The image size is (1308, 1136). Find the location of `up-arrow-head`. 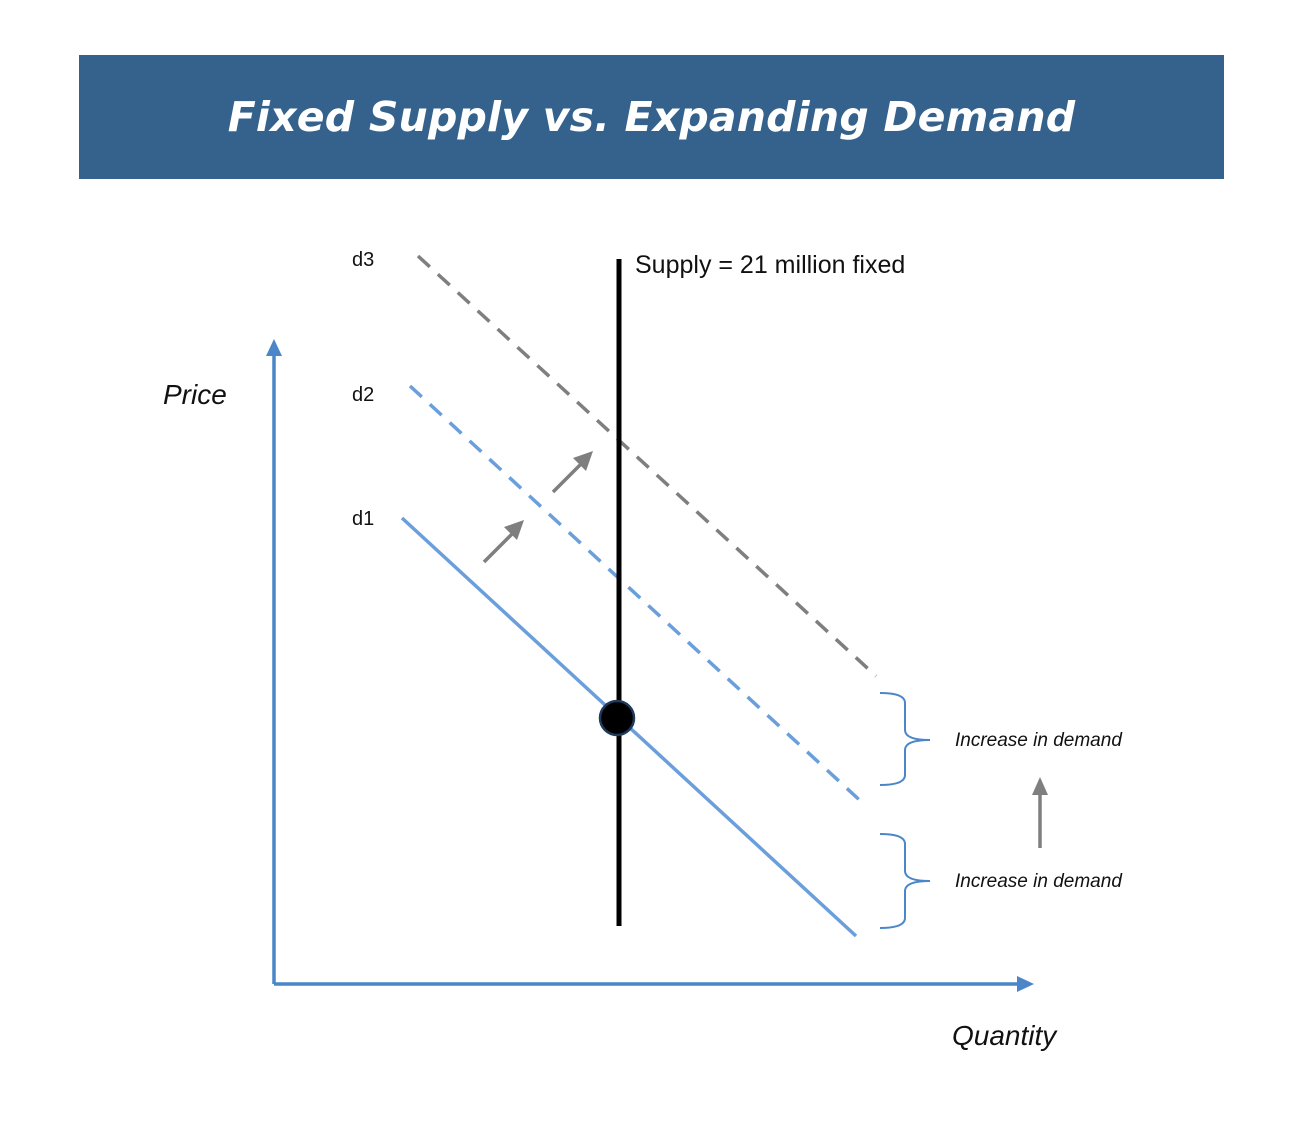

up-arrow-head is located at coordinates (1040, 786).